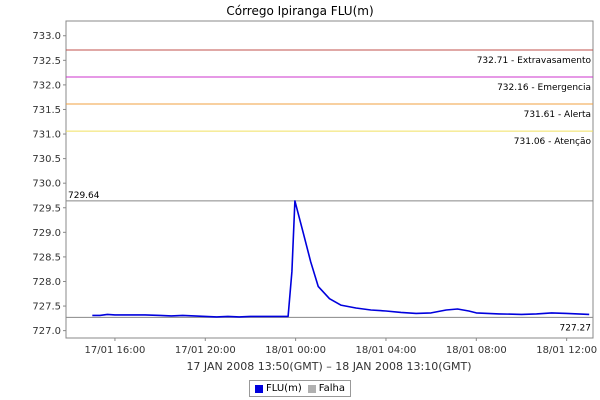 The height and width of the screenshot is (400, 600). I want to click on y-tick-label: 730.5, so click(46, 159).